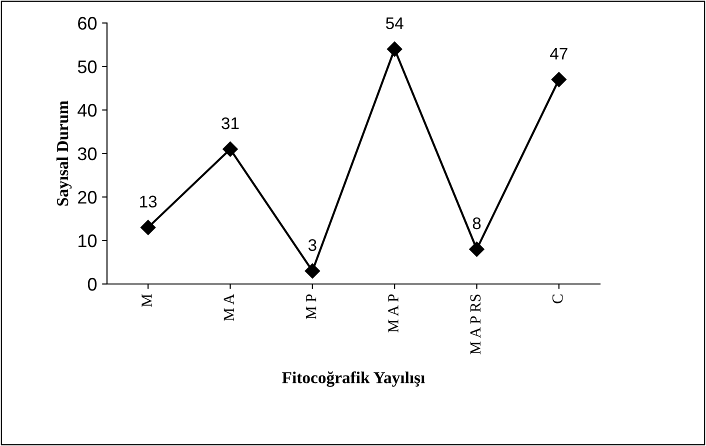 This screenshot has height=446, width=706. What do you see at coordinates (229, 307) in the screenshot?
I see `x-tick-label: M A` at bounding box center [229, 307].